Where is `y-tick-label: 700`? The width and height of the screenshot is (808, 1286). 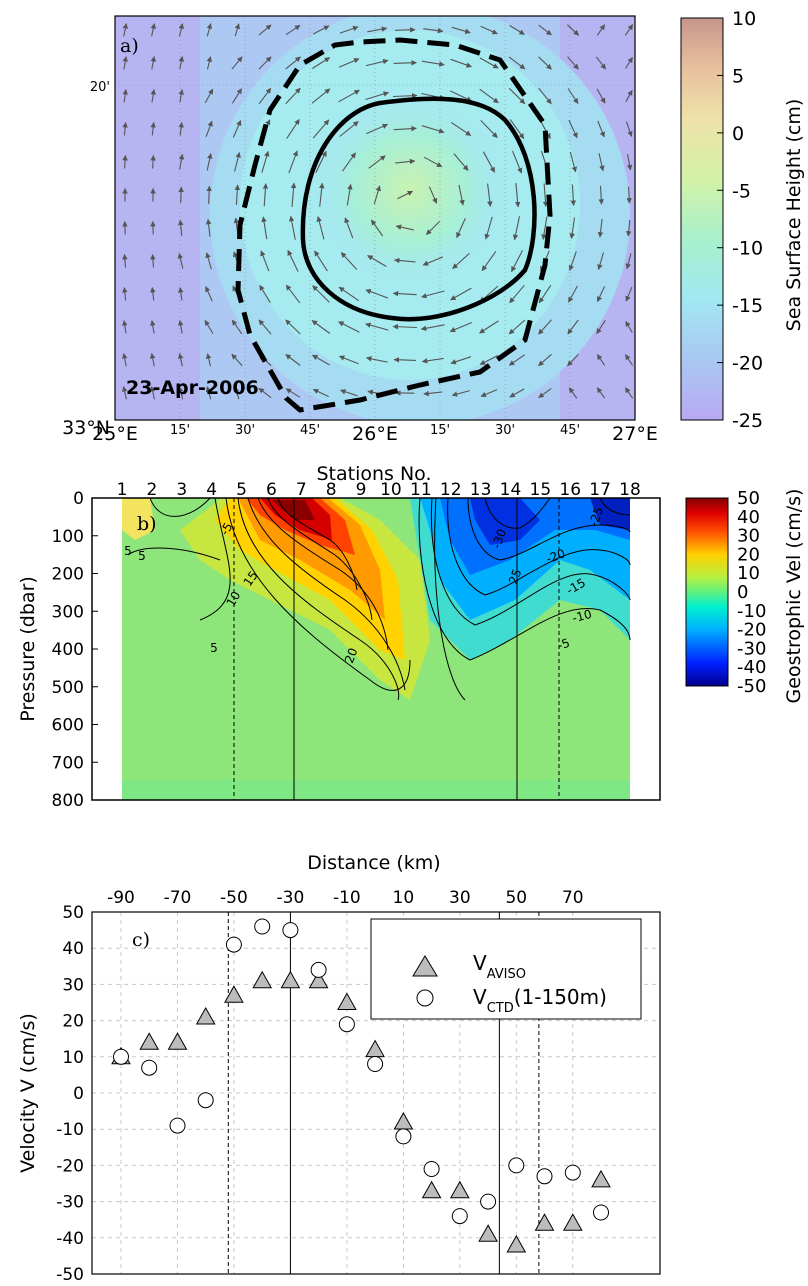 y-tick-label: 700 is located at coordinates (68, 763).